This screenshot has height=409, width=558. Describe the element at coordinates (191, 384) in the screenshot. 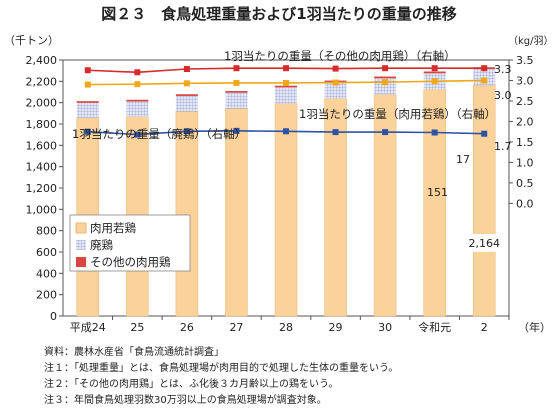

I see `note-2: 注２：「その他の肉用鶏」とは、ふ化後３カ月齢以上の鶏をいう。` at that location.